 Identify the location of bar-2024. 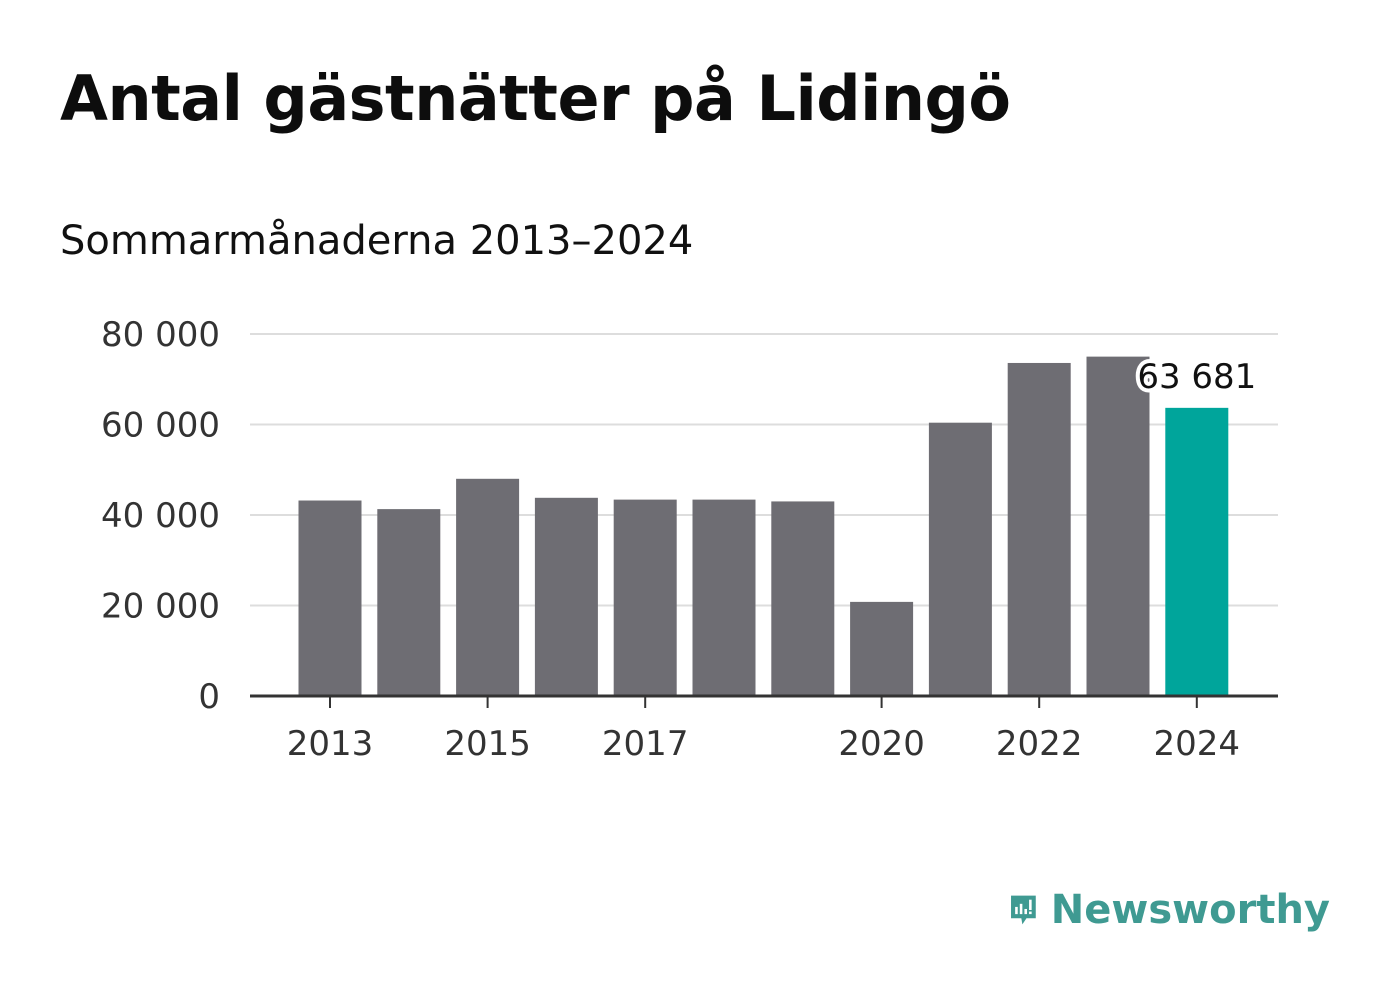
(1197, 551).